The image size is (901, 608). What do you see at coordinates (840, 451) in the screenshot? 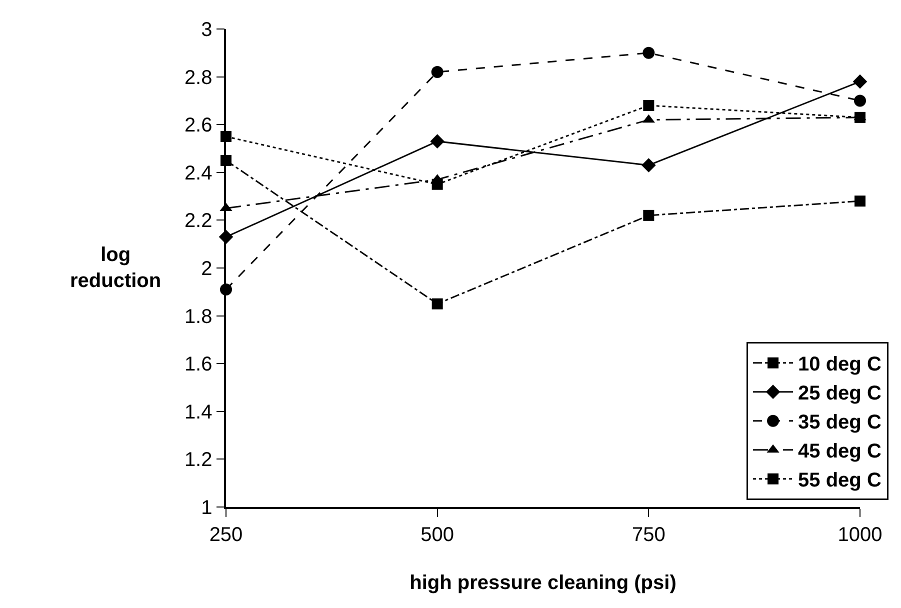
I see `legend-label: 45 deg C` at bounding box center [840, 451].